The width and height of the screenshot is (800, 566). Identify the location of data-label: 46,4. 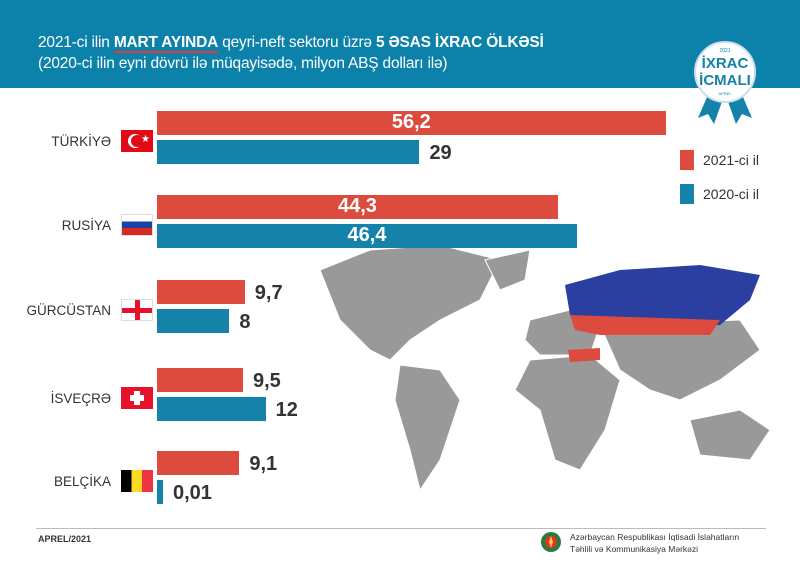
(367, 235).